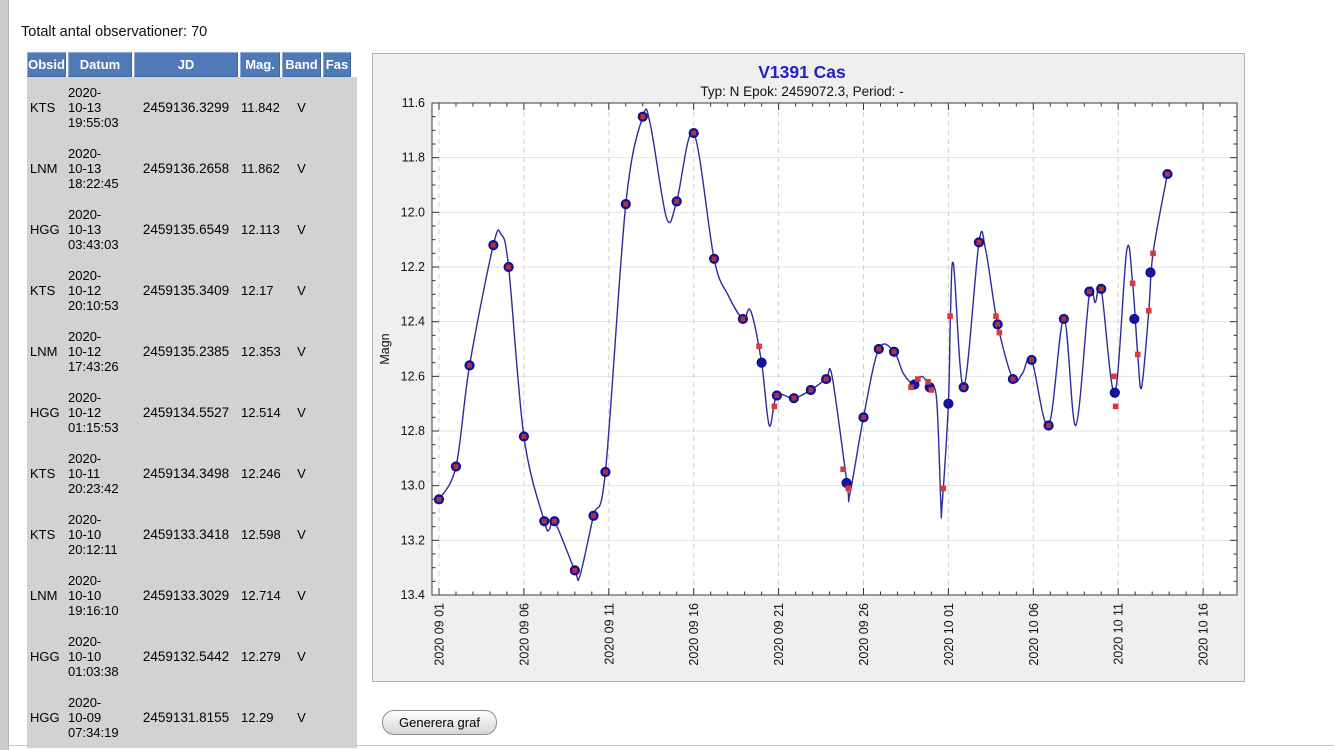  What do you see at coordinates (93, 656) in the screenshot?
I see `cell-datum: 2020- 10-10 01:03:38` at bounding box center [93, 656].